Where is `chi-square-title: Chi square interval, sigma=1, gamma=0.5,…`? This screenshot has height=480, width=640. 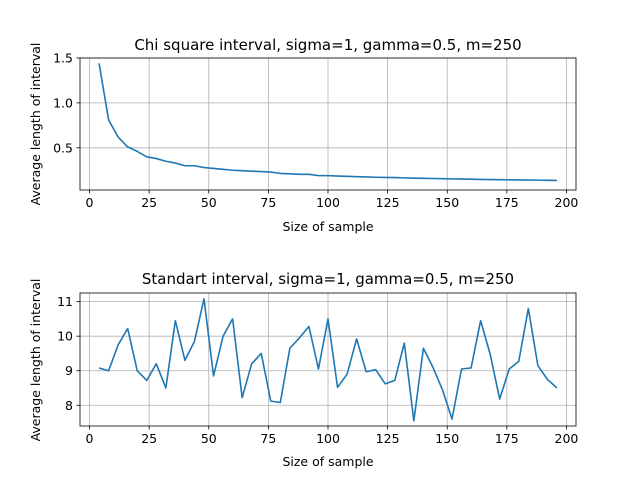
chi-square-title: Chi square interval, sigma=1, gamma=0.5,… is located at coordinates (327, 45).